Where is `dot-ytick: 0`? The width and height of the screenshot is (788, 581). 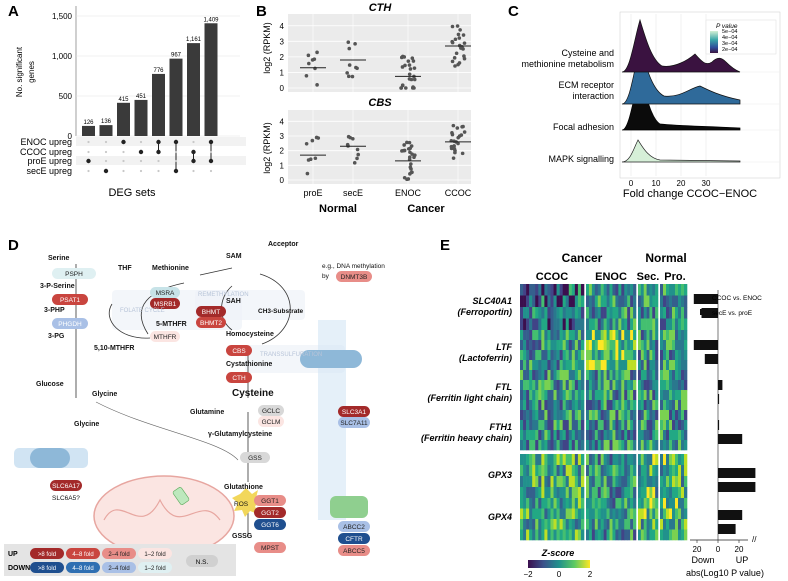
dot-ytick: 0 is located at coordinates (282, 180).